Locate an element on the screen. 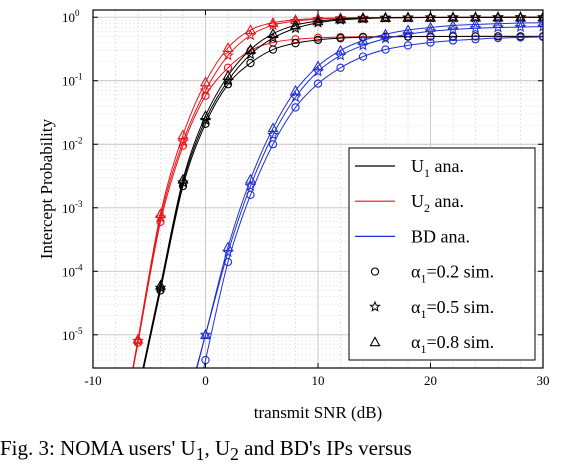 The width and height of the screenshot is (586, 465). caption-sub1: 1 is located at coordinates (200, 454).